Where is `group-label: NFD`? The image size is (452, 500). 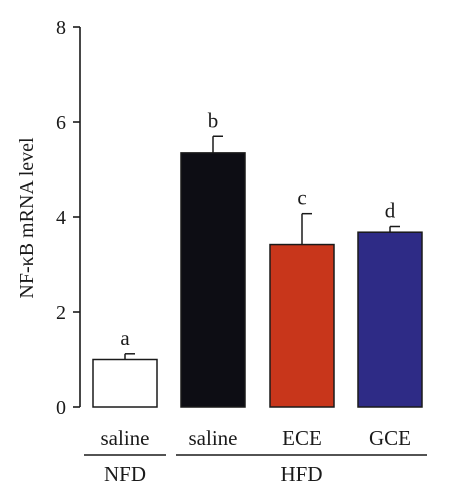 group-label: NFD is located at coordinates (125, 474).